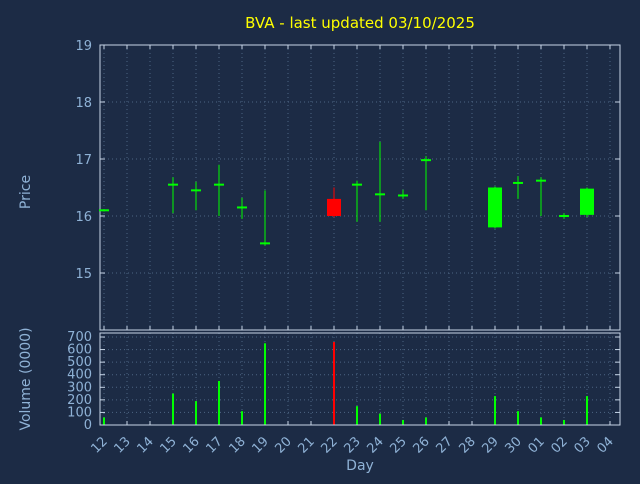 Image resolution: width=640 pixels, height=484 pixels. What do you see at coordinates (284, 445) in the screenshot?
I see `x-tick-label: 20` at bounding box center [284, 445].